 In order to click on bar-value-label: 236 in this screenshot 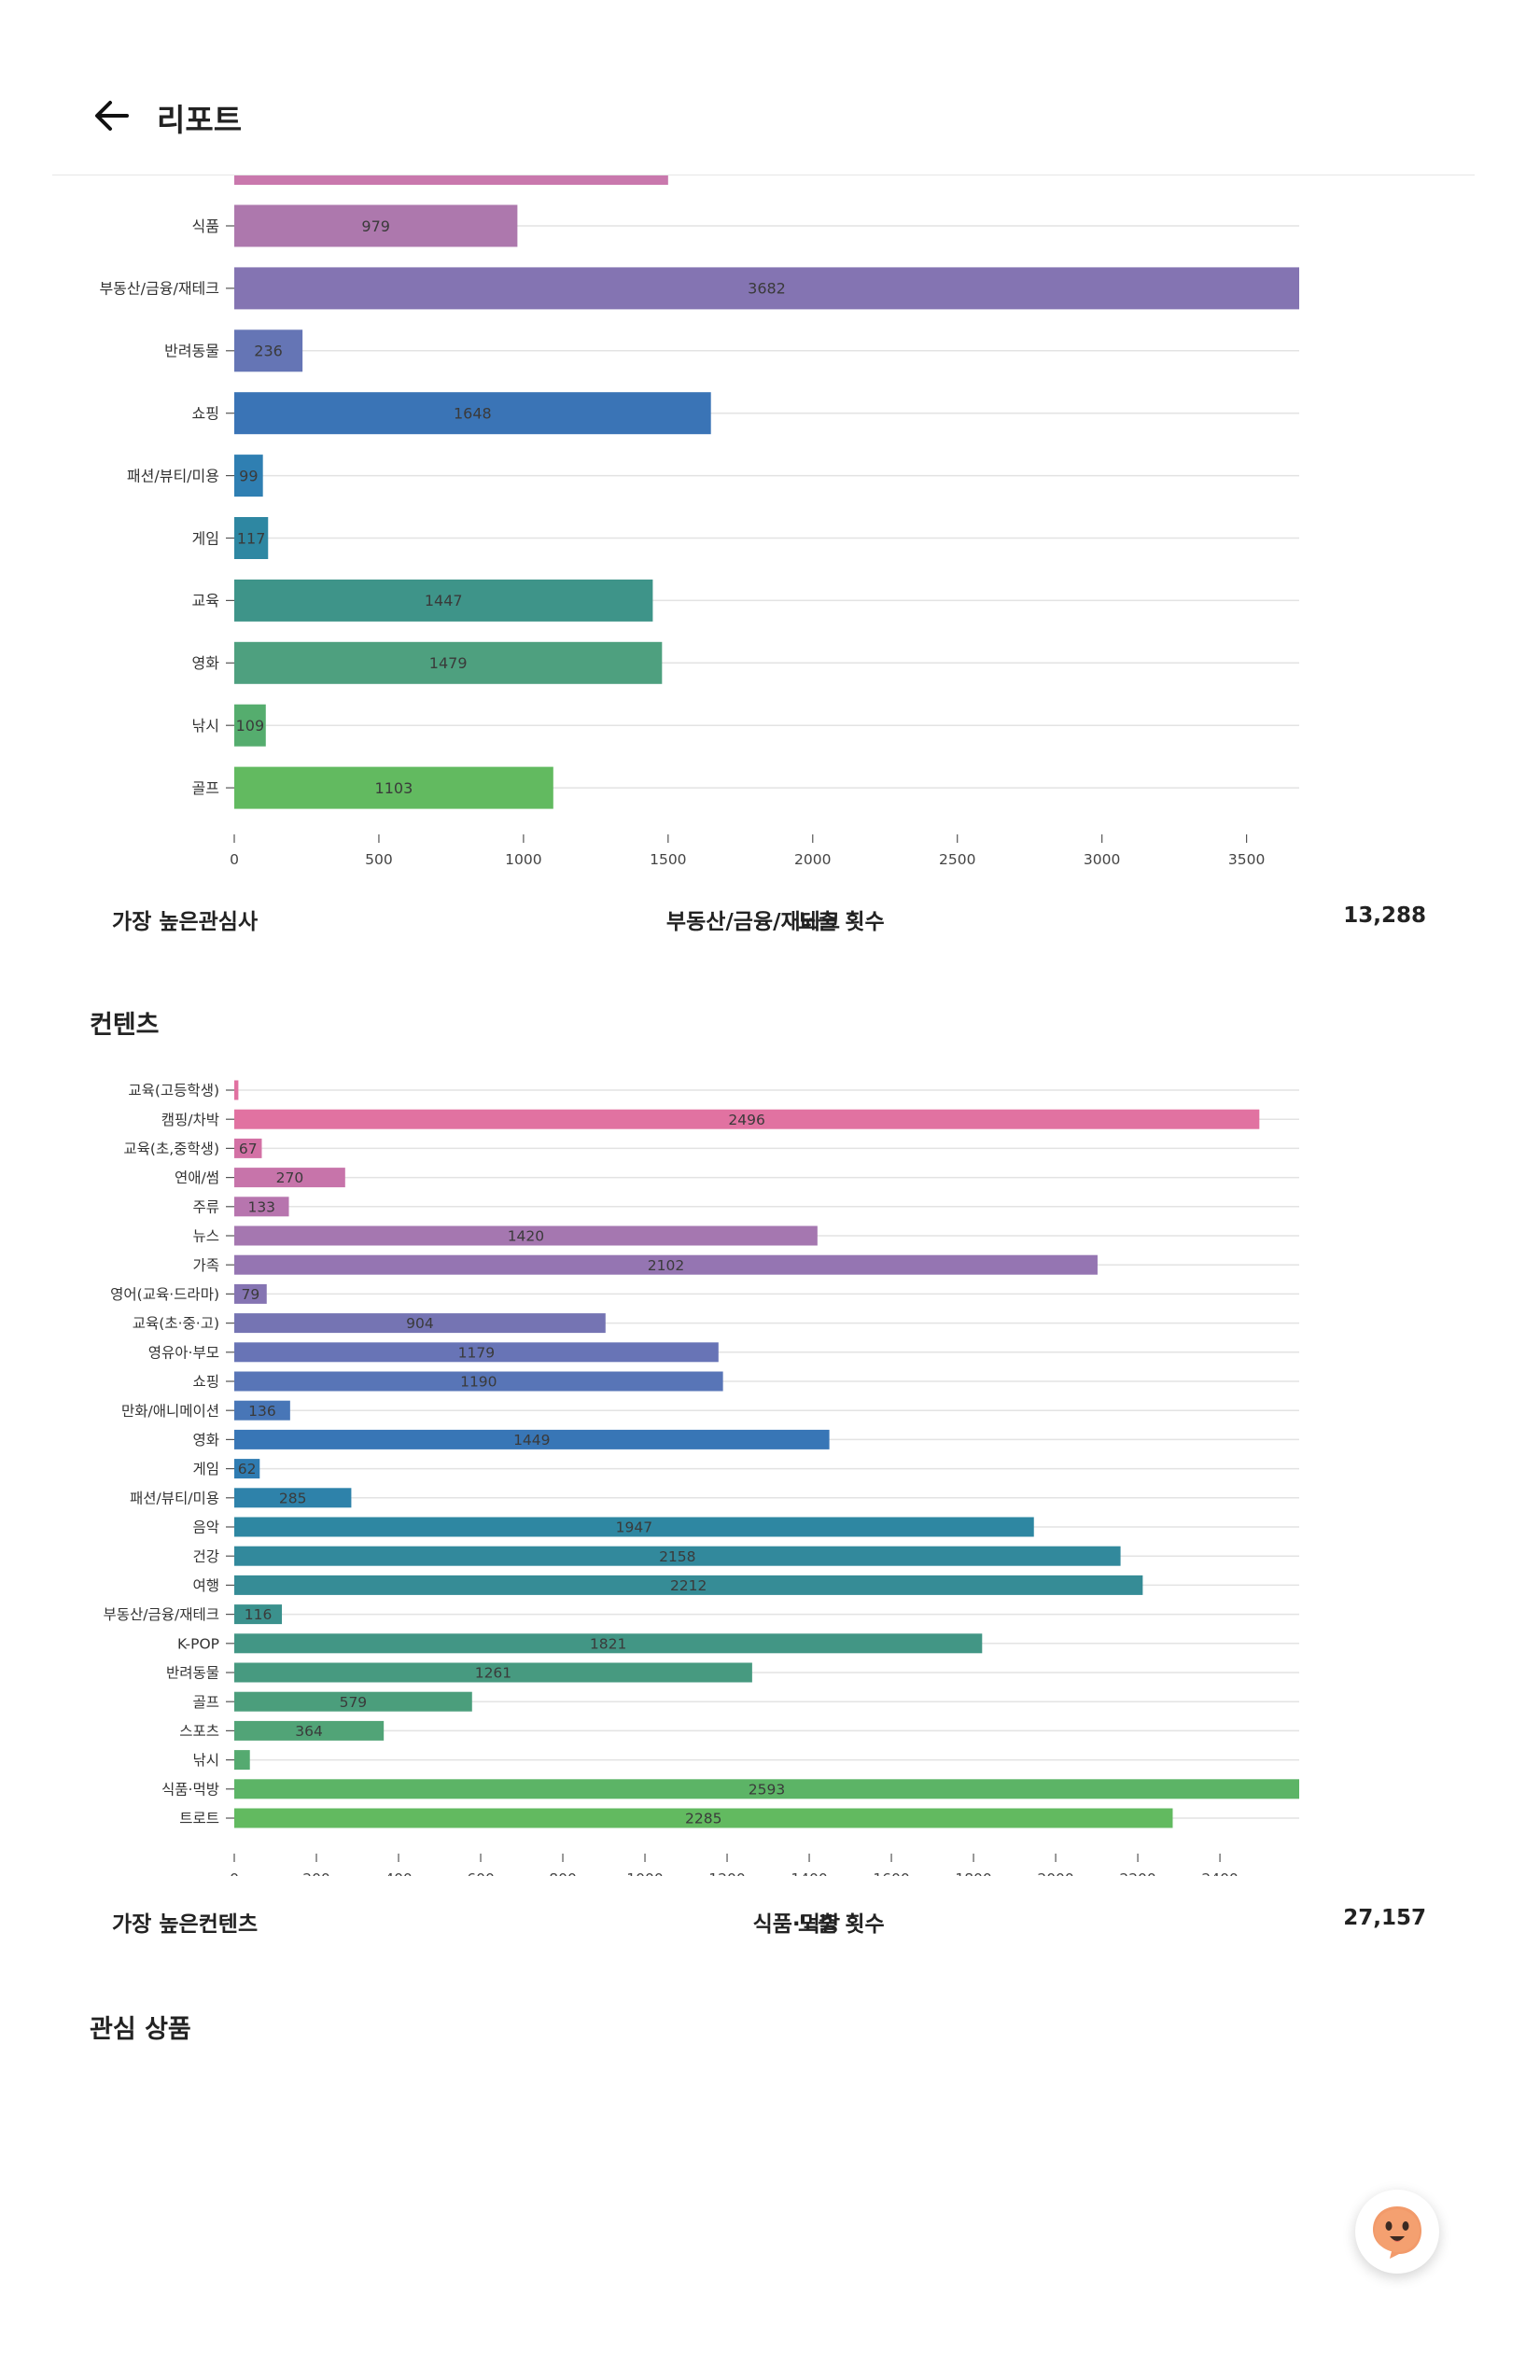, I will do `click(268, 351)`.